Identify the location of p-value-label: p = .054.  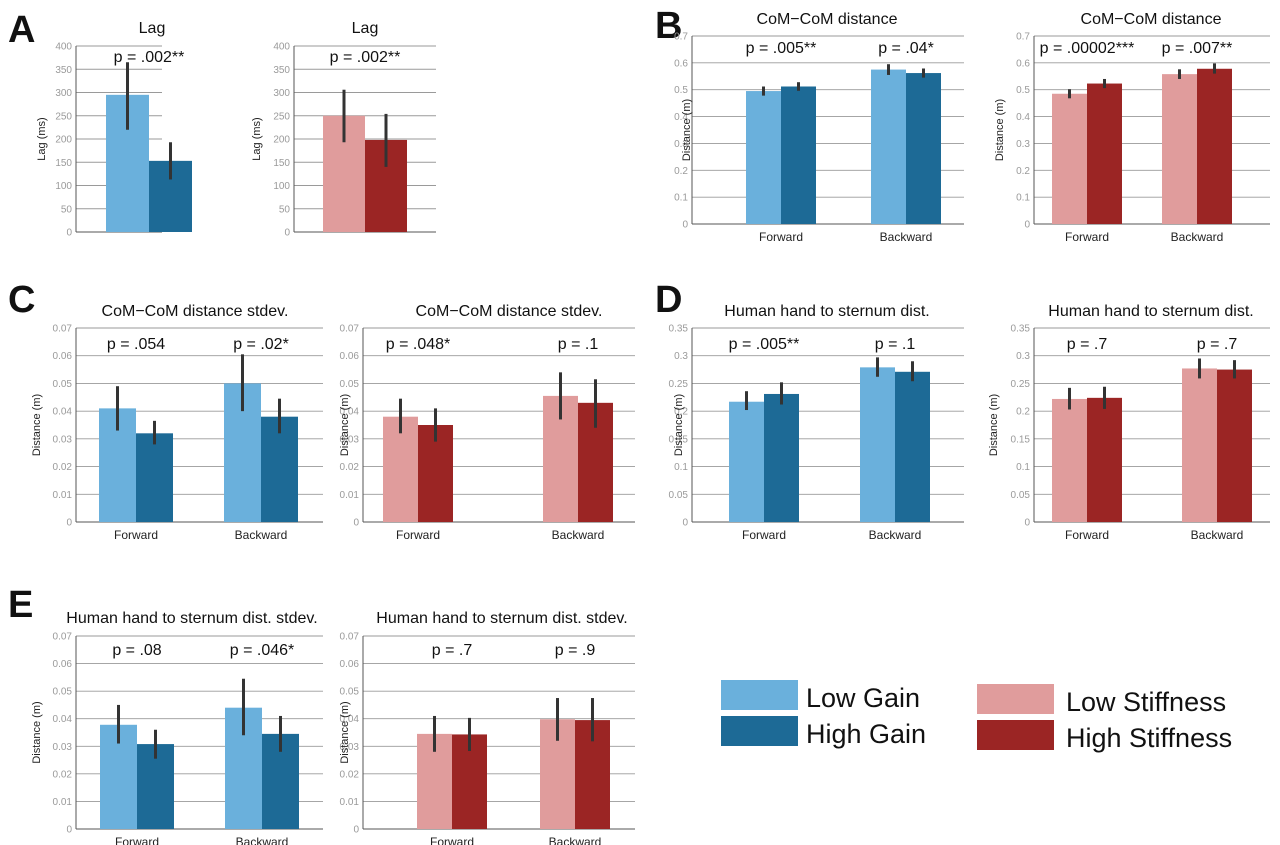
(136, 344).